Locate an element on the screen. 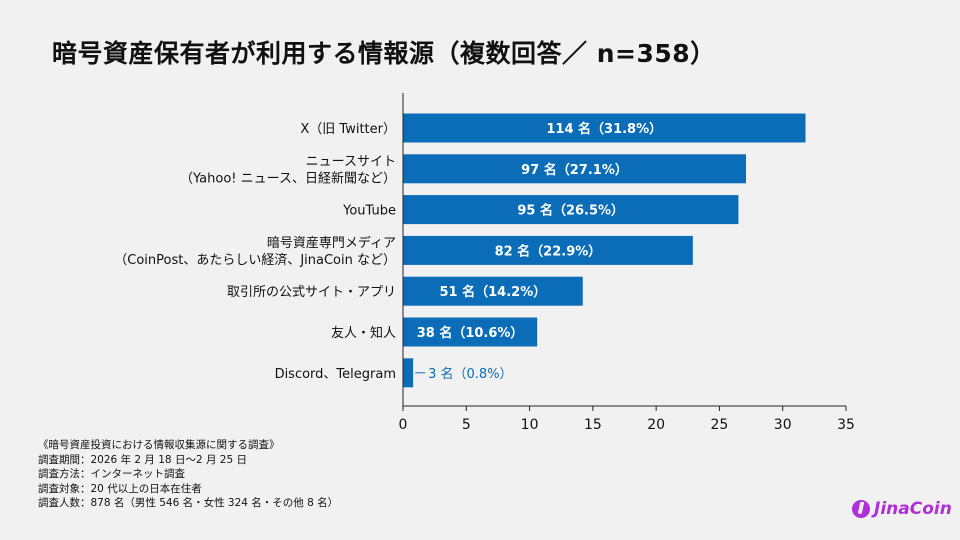 The height and width of the screenshot is (540, 960). note-line: 調査対象：20 代以上の日本在住者 is located at coordinates (120, 488).